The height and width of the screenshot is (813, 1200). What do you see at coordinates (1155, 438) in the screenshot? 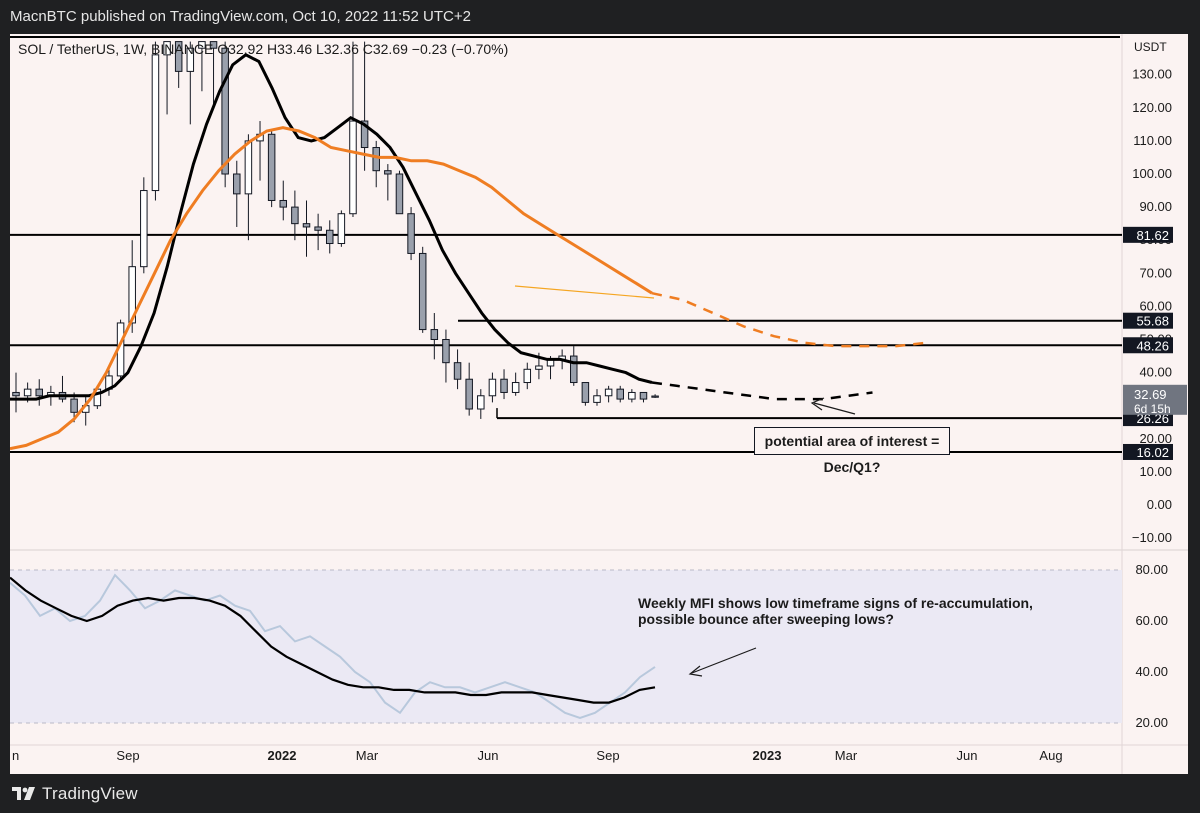
I see `price-tick-label: 20.00` at bounding box center [1155, 438].